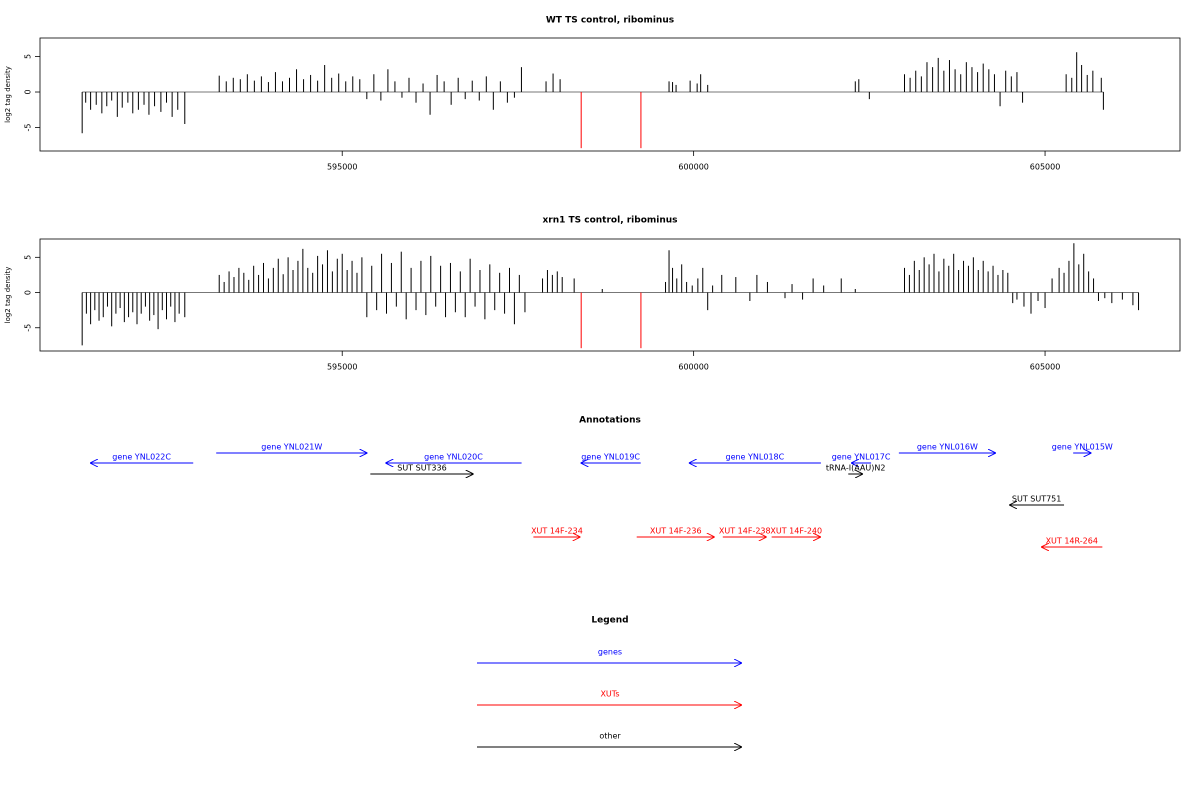 Image resolution: width=1200 pixels, height=800 pixels. I want to click on chart-title: WT TS control, ribominus, so click(610, 21).